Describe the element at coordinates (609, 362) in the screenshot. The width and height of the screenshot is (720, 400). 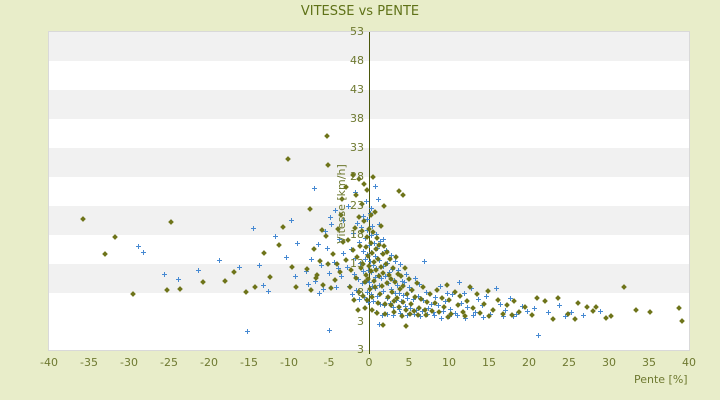
I see `x-tick-label: 30` at that location.